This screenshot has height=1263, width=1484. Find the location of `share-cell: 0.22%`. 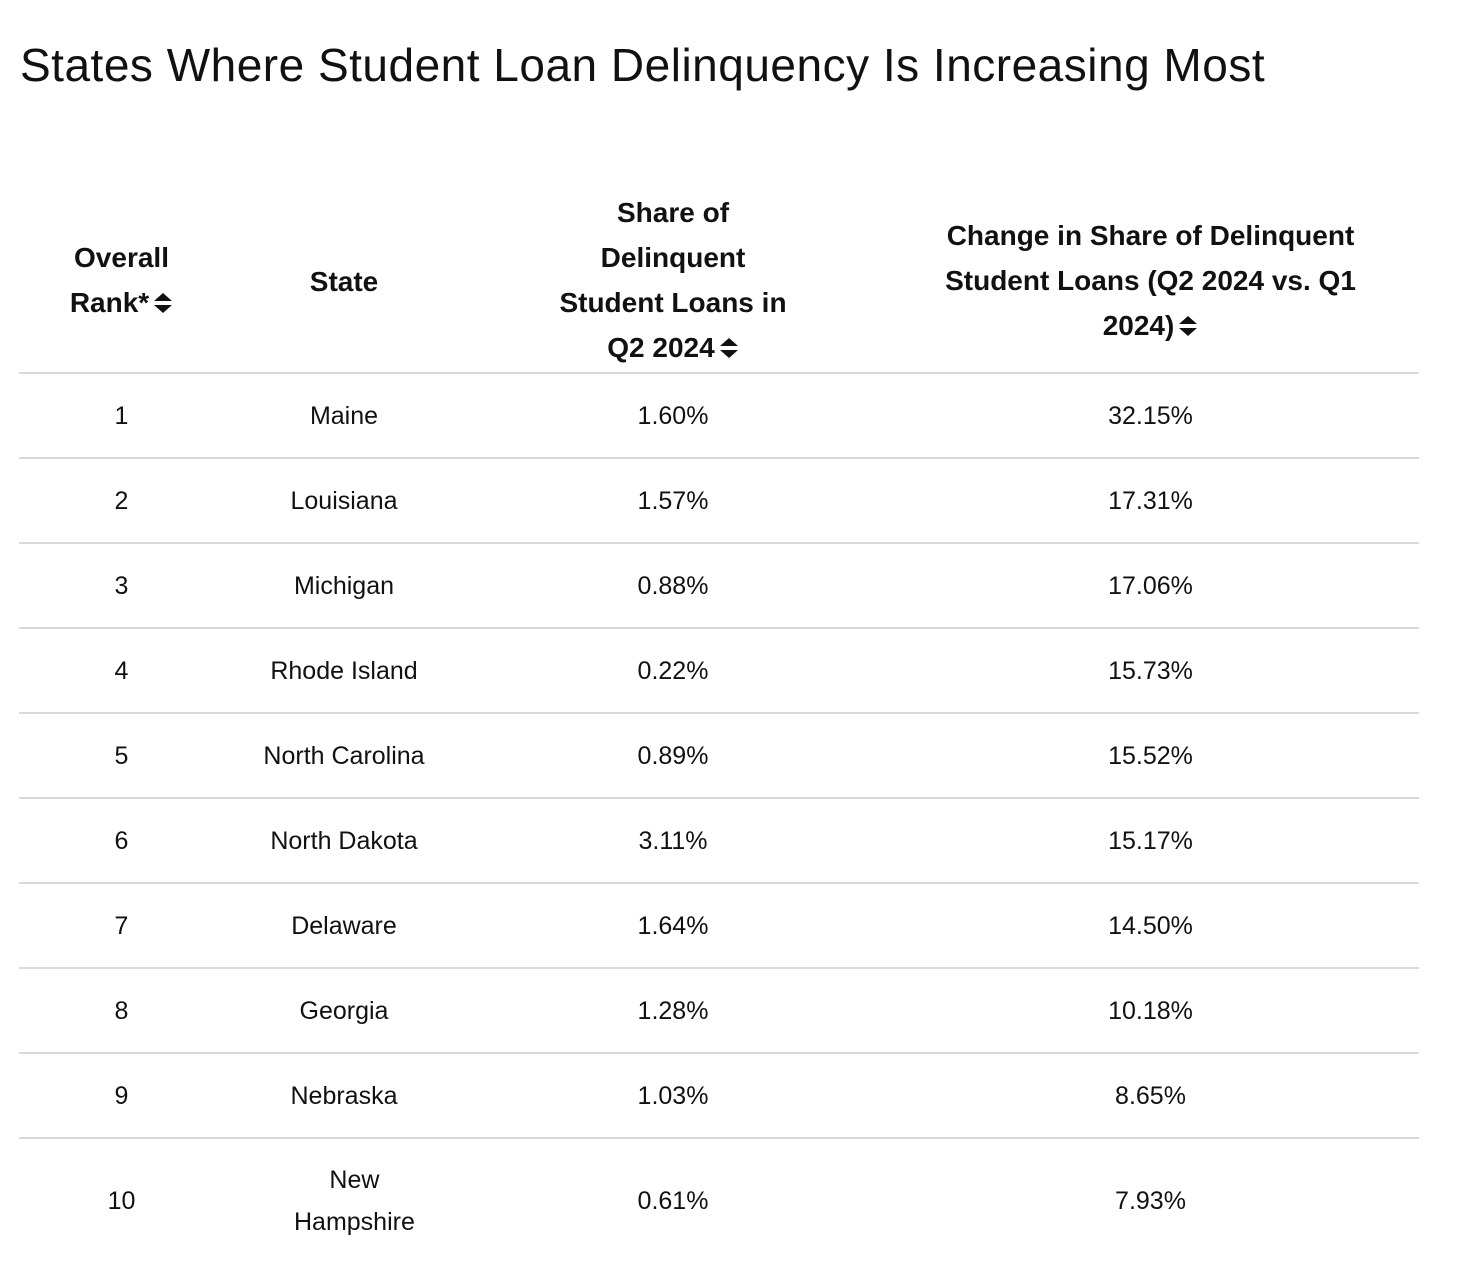

share-cell: 0.22% is located at coordinates (673, 671).